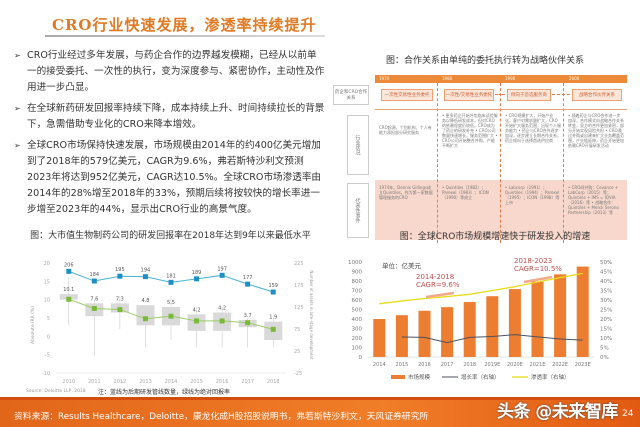  Describe the element at coordinates (170, 236) in the screenshot. I see `left-chart-caption: 图：大市值生物制药公司的研发回报率在2018年达到9年以来最低水平` at that location.